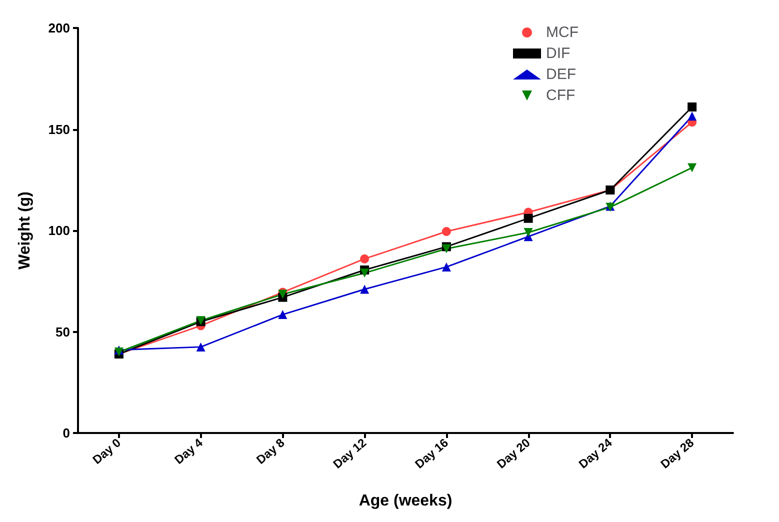 This screenshot has height=522, width=779. Describe the element at coordinates (561, 74) in the screenshot. I see `legend-label: DEF` at that location.